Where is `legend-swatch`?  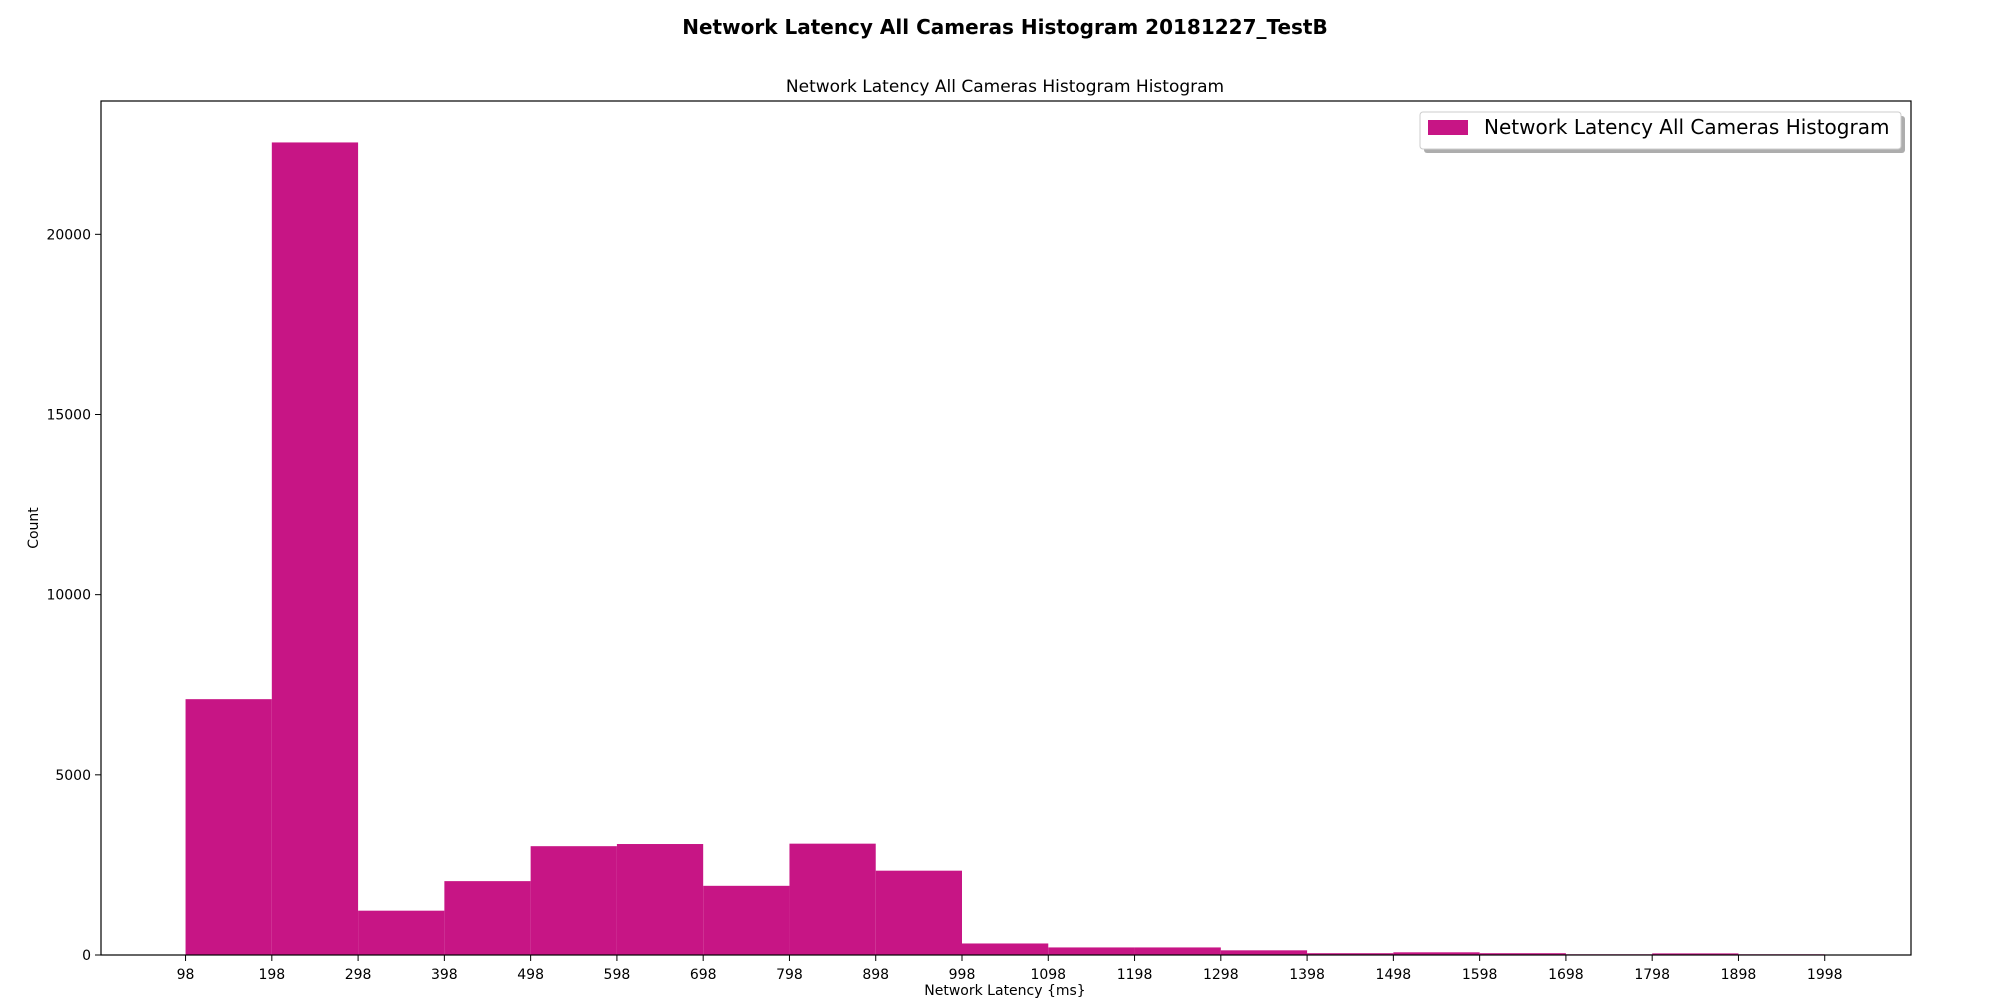 legend-swatch is located at coordinates (1448, 127).